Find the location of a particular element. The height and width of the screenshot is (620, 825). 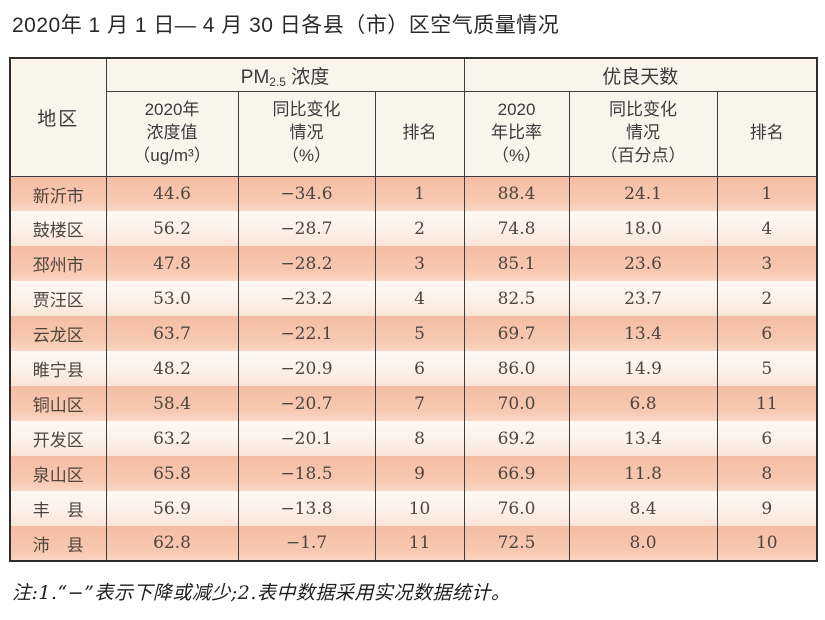

cell-good-change: 18.0 is located at coordinates (643, 229).